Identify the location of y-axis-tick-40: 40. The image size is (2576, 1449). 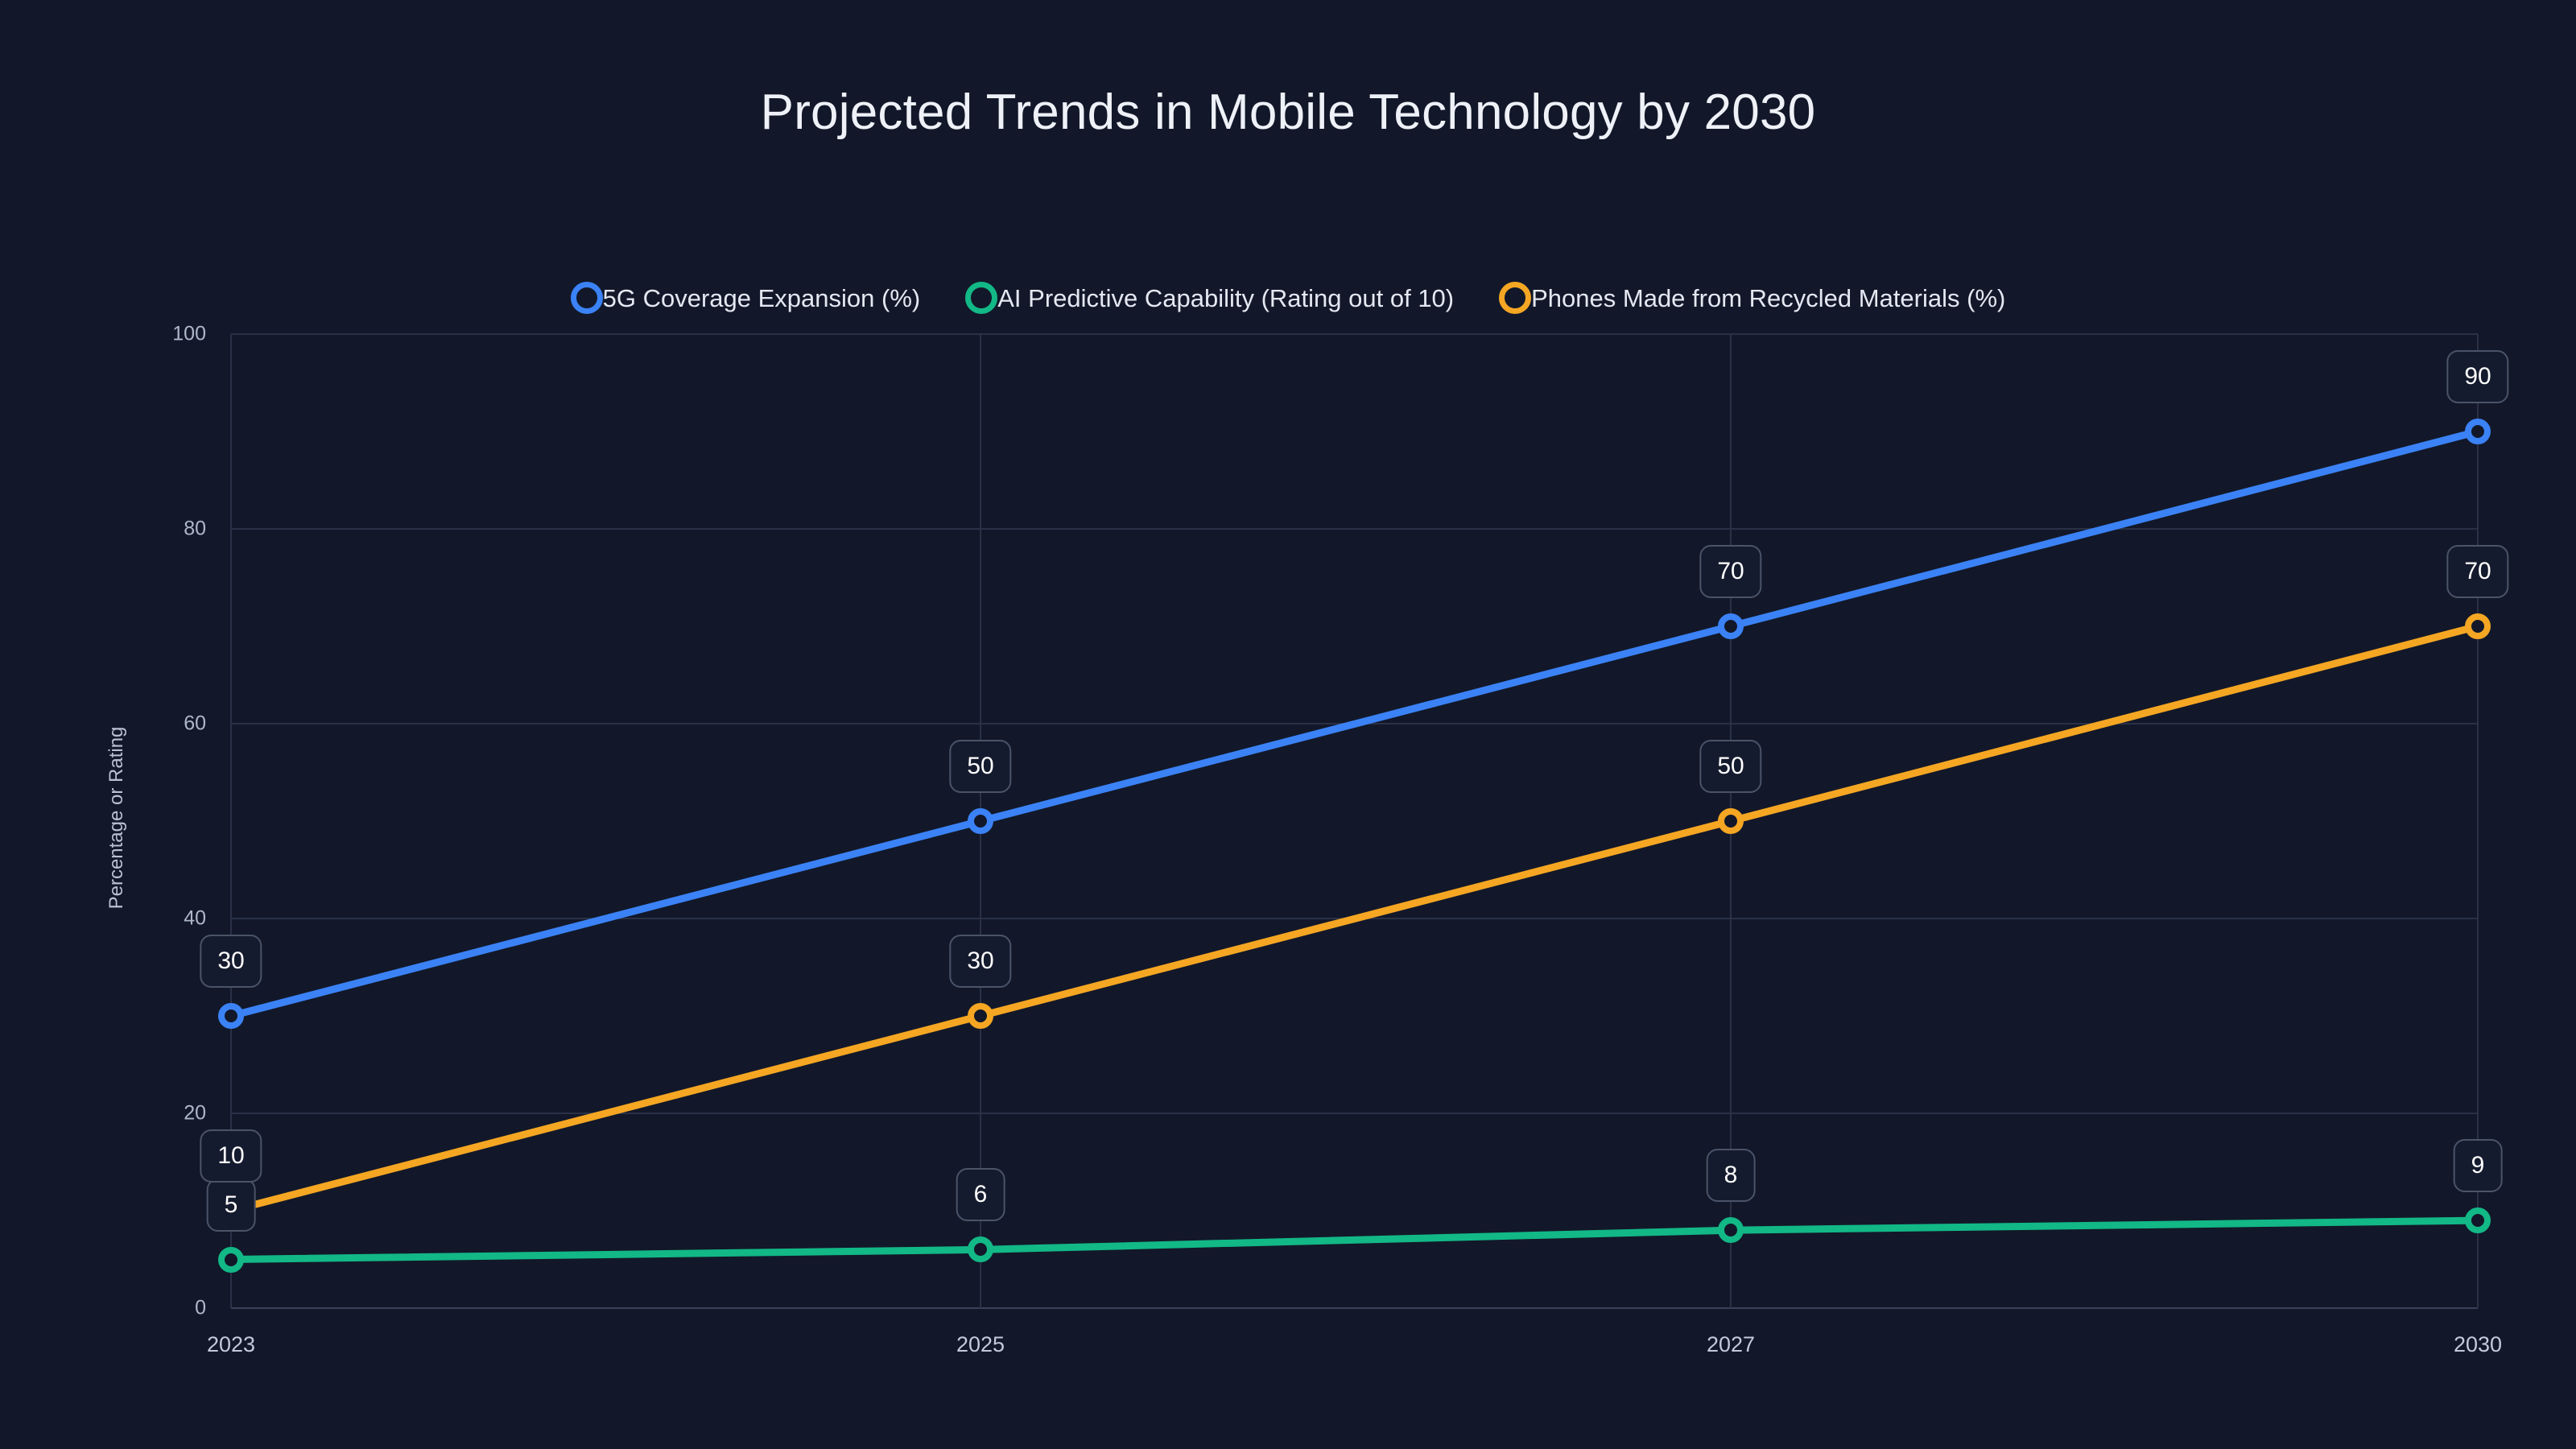
(195, 918).